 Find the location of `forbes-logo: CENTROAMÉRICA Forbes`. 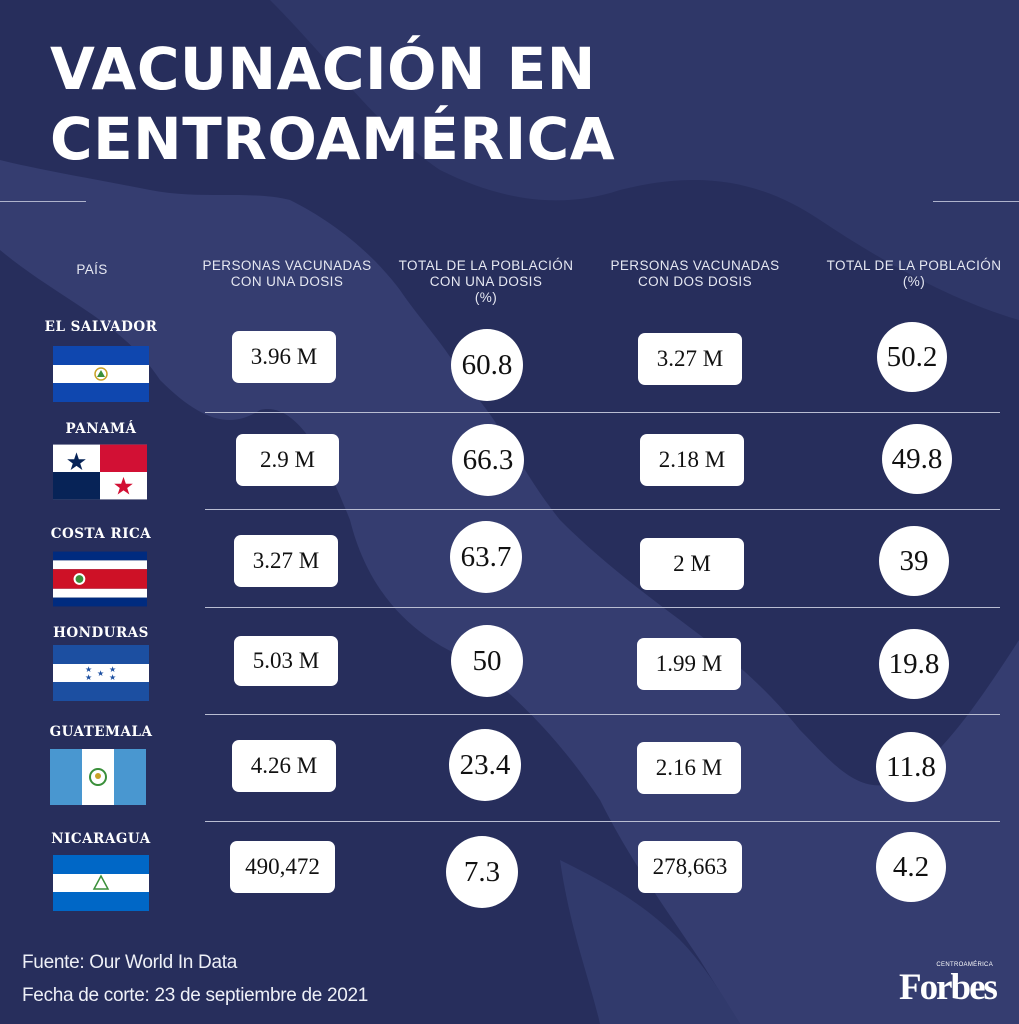

forbes-logo: CENTROAMÉRICA Forbes is located at coordinates (948, 985).